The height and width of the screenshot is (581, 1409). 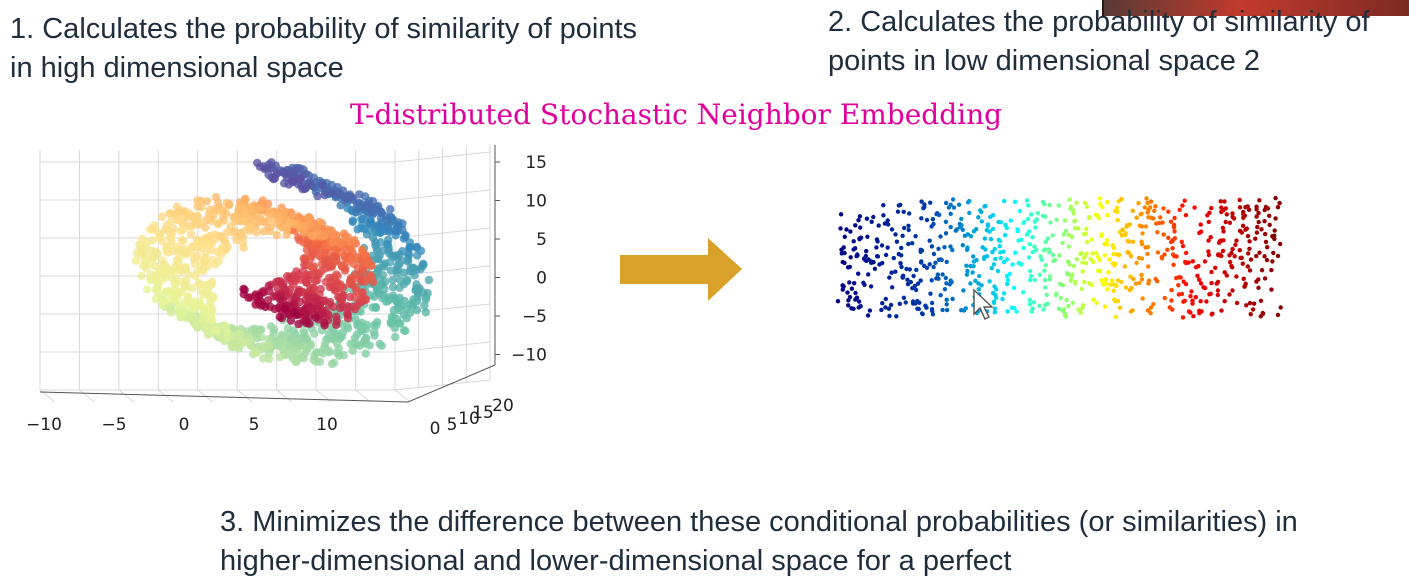 What do you see at coordinates (44, 425) in the screenshot?
I see `x-tick-label: −10` at bounding box center [44, 425].